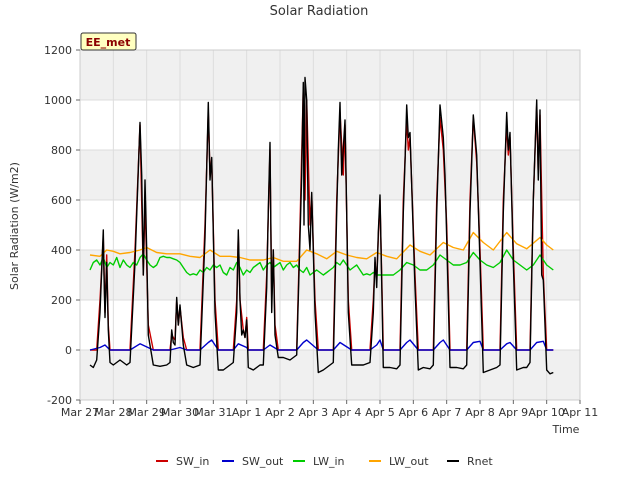 The image size is (640, 480). I want to click on x-tick-label-0: Mar 27, so click(80, 412).